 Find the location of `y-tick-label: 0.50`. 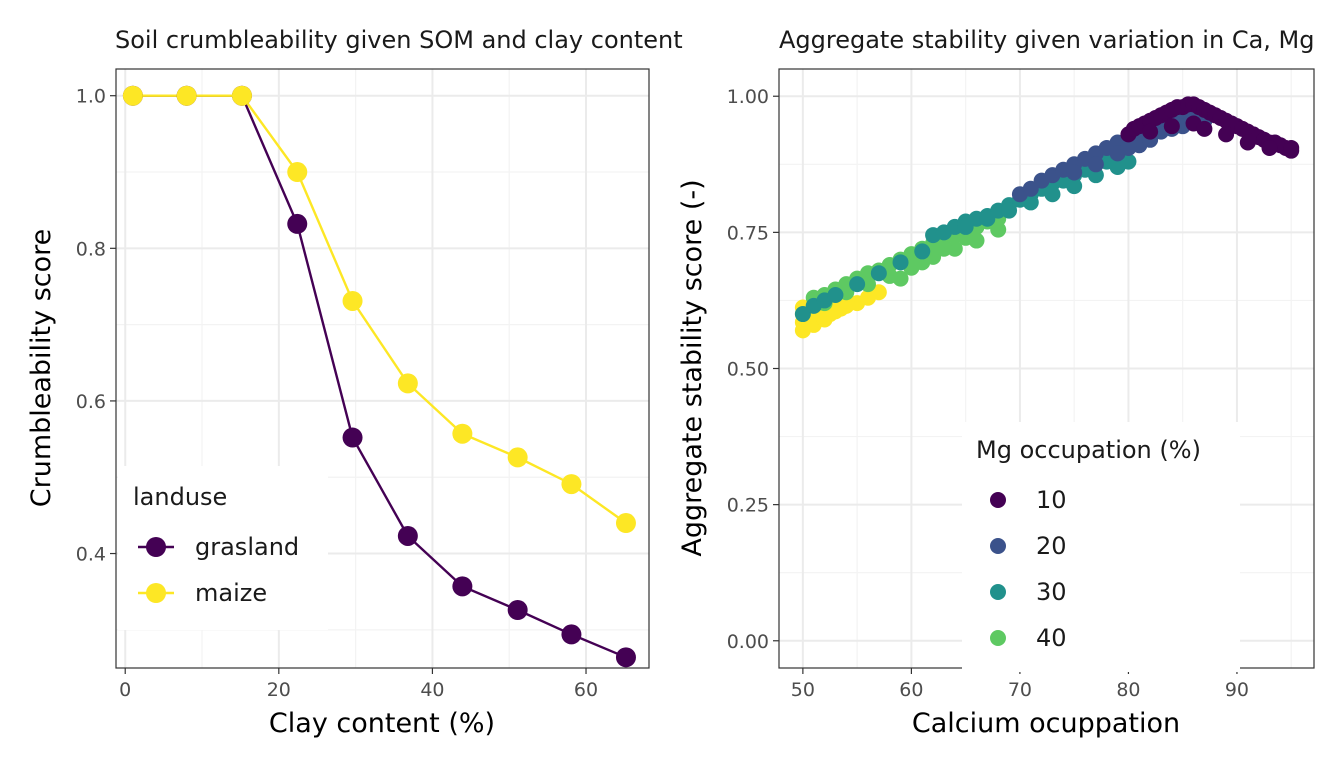

y-tick-label: 0.50 is located at coordinates (748, 370).